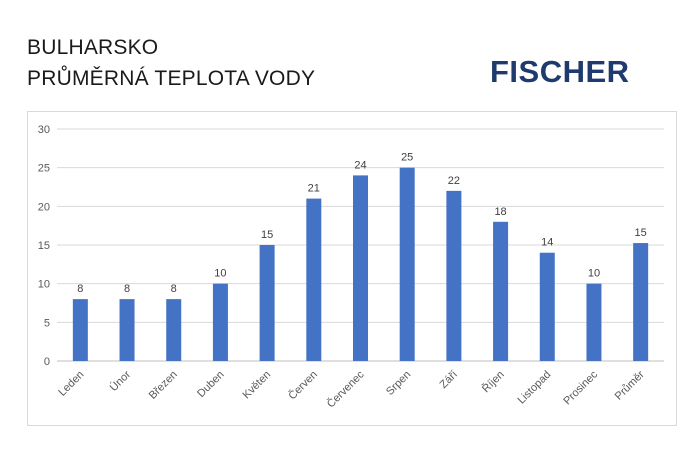  What do you see at coordinates (44, 130) in the screenshot?
I see `y-tick-label: 30` at bounding box center [44, 130].